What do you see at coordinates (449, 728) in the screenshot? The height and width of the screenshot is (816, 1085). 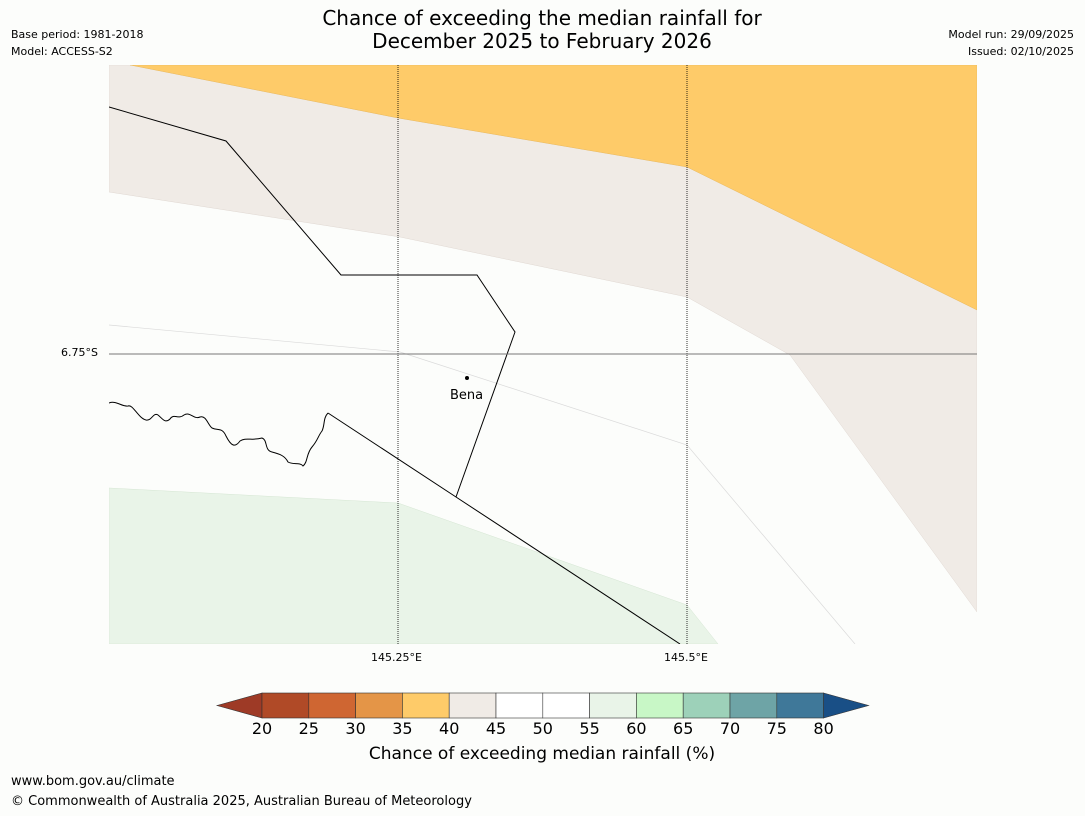 I see `colorbar-tick-label: 40` at bounding box center [449, 728].